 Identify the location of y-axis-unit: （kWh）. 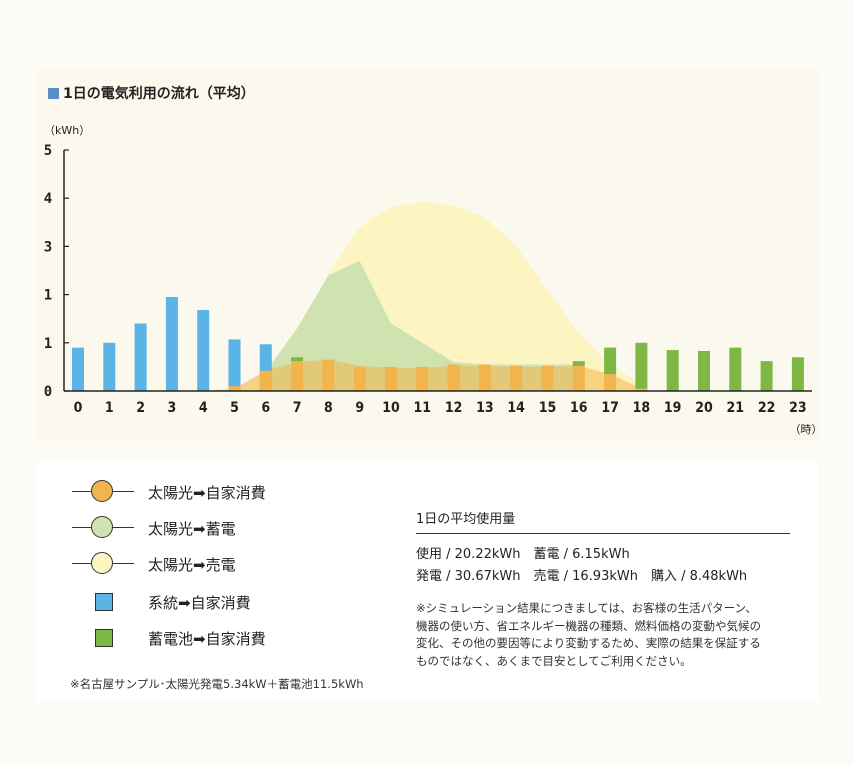
(67, 130).